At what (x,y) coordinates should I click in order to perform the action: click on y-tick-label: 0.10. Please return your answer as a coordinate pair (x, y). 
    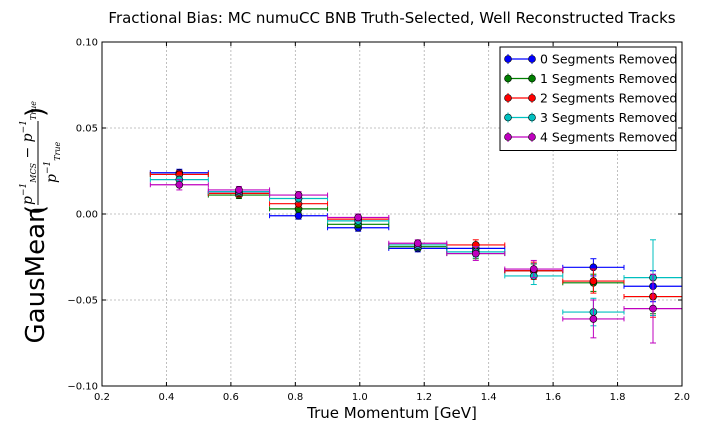
    Looking at the image, I should click on (87, 43).